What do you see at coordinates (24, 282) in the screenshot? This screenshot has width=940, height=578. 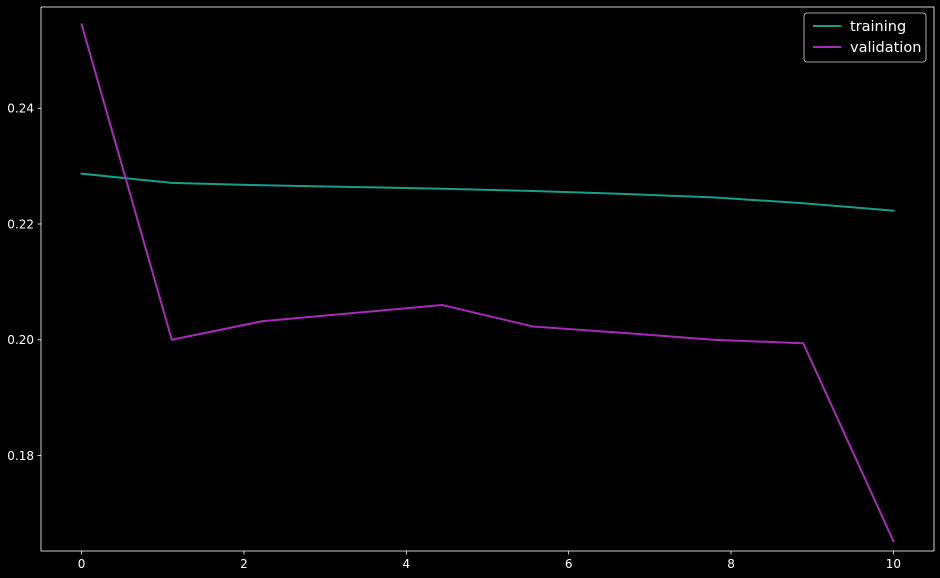 I see `y-axis-ticks: 0.18 0.20 0.22 0.24` at bounding box center [24, 282].